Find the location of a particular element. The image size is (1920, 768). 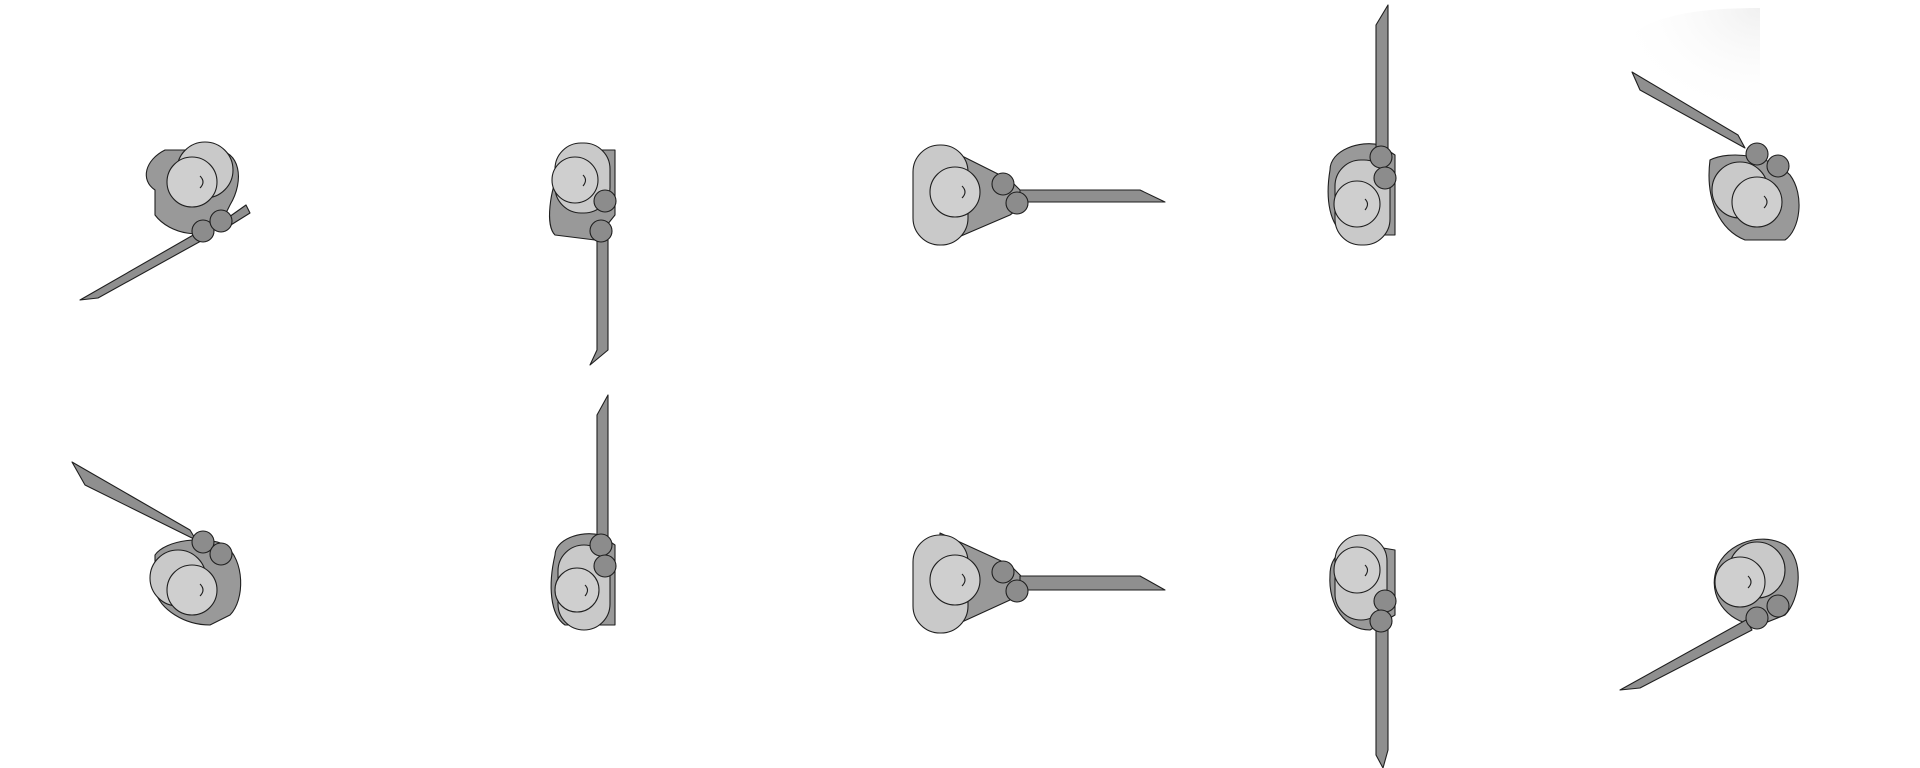

figure-row2-col1 is located at coordinates (156, 543).